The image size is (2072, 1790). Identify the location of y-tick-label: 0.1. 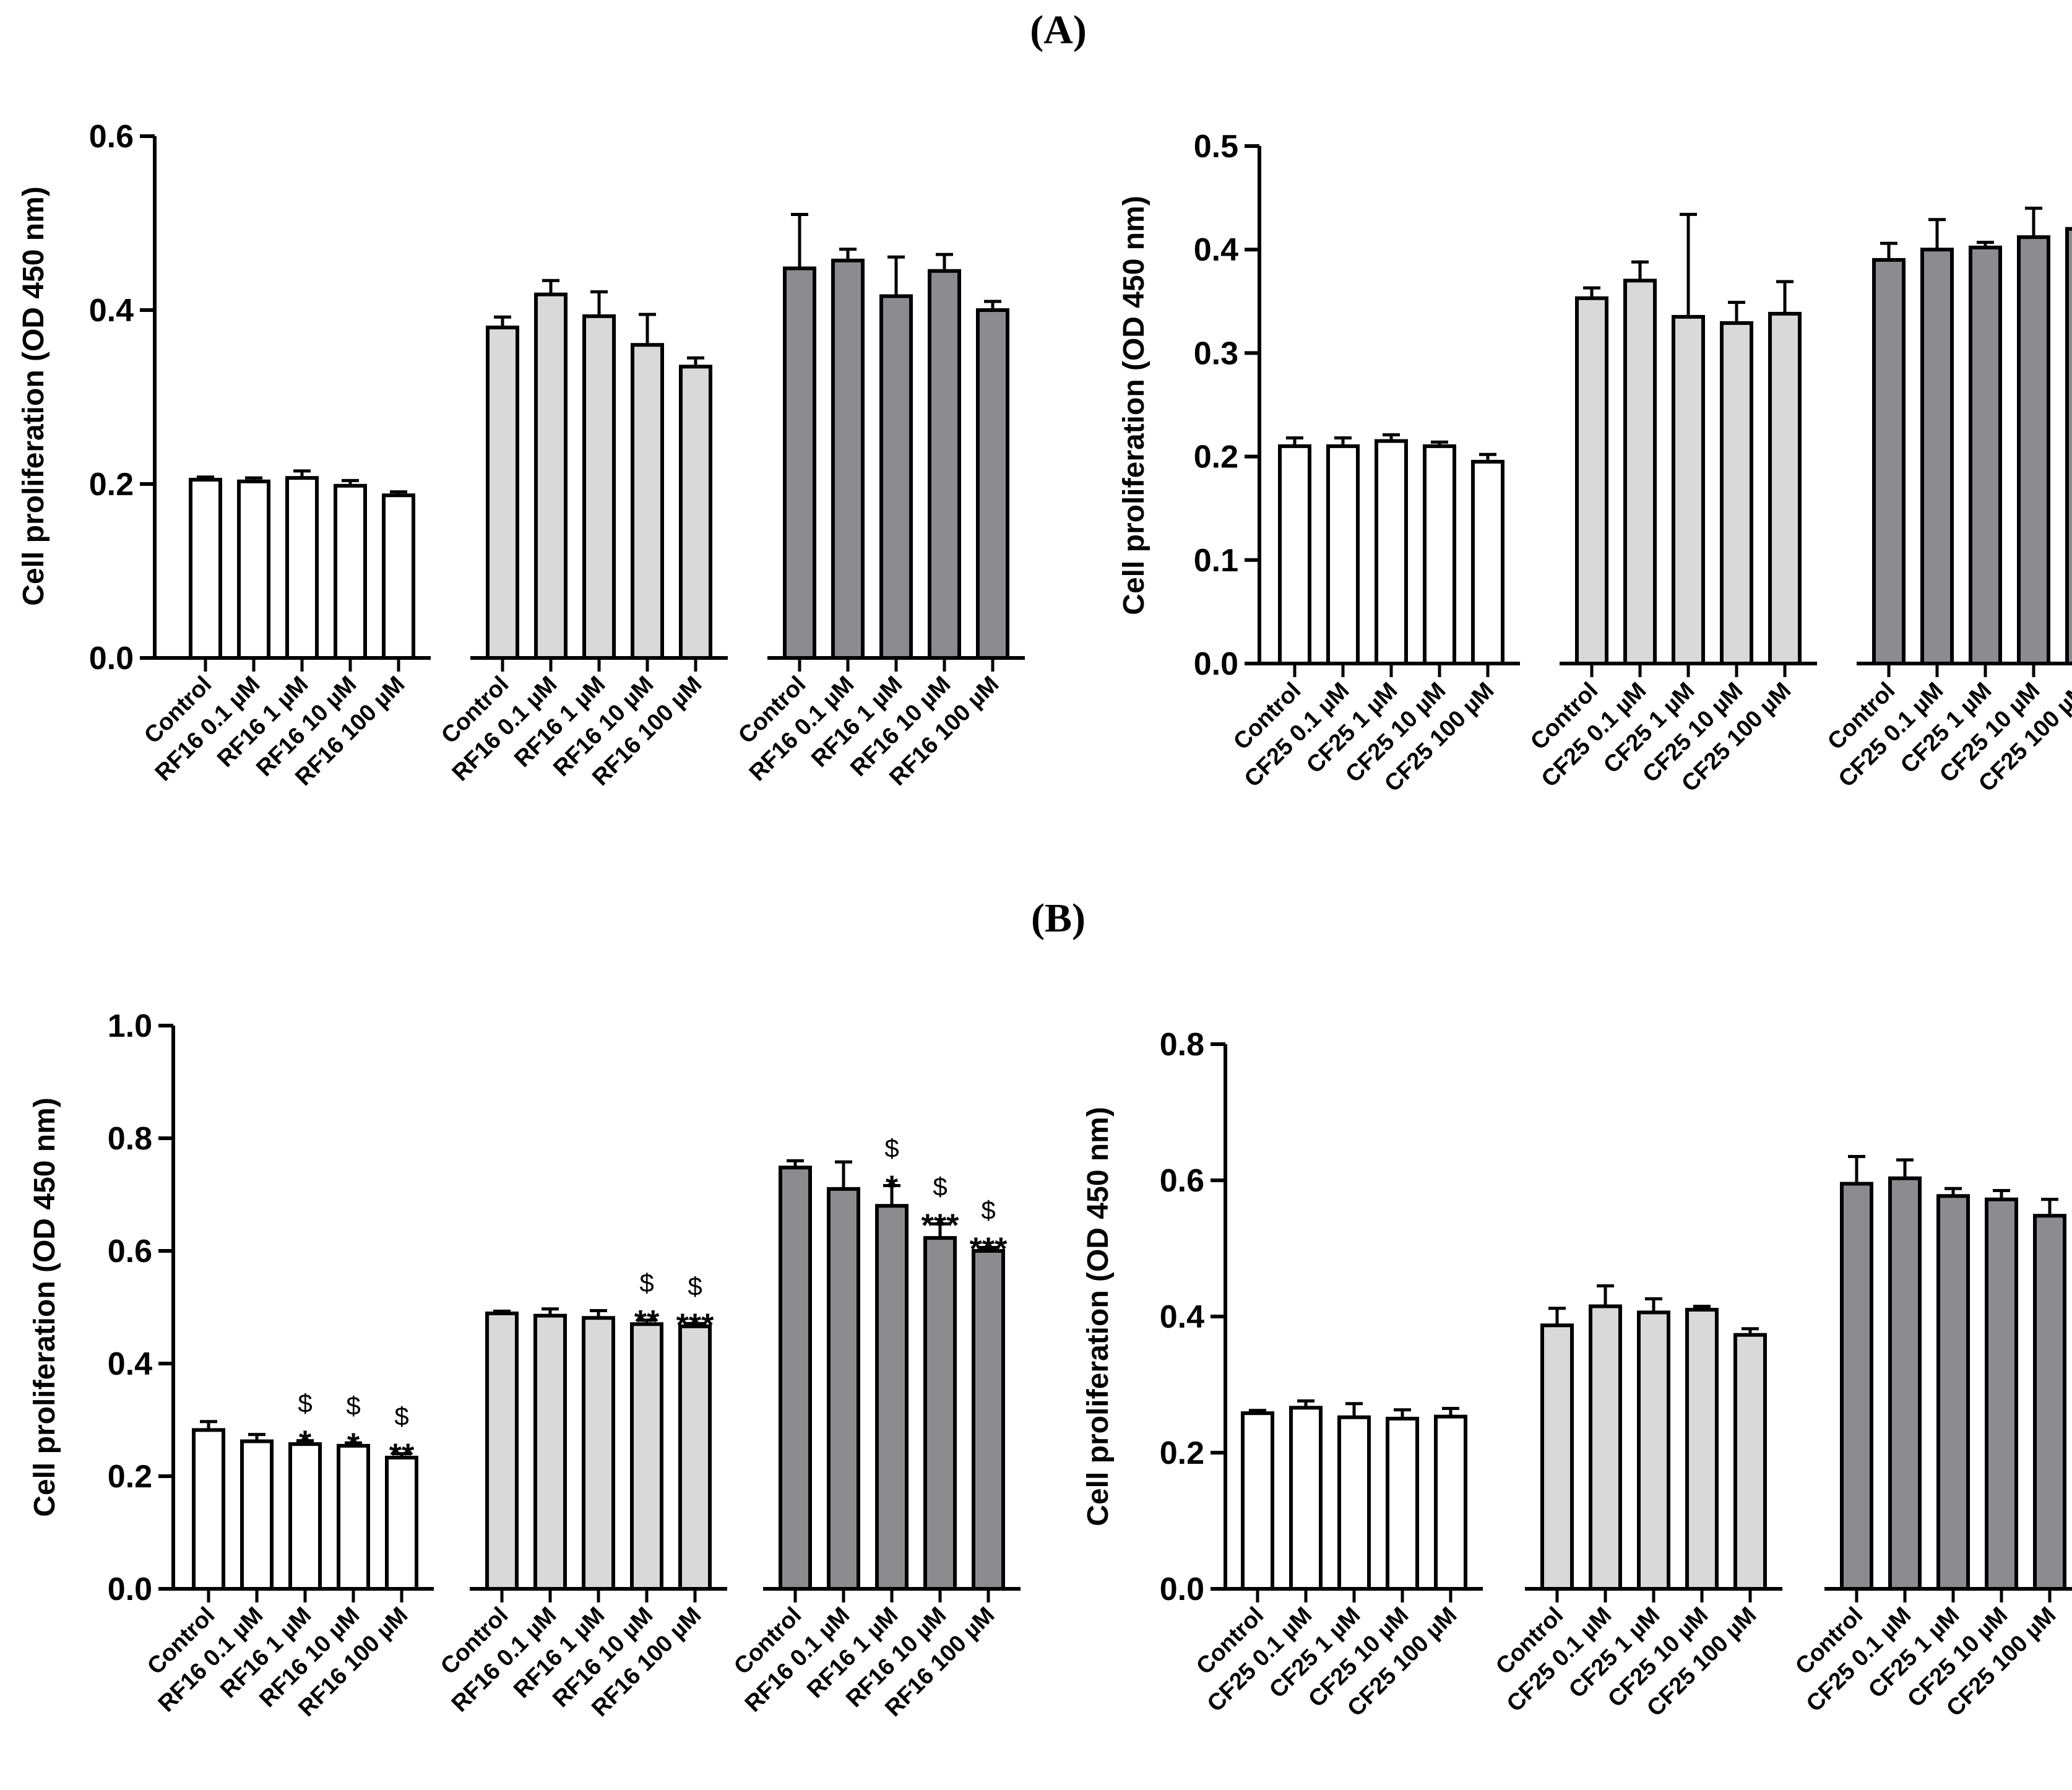
(1216, 561).